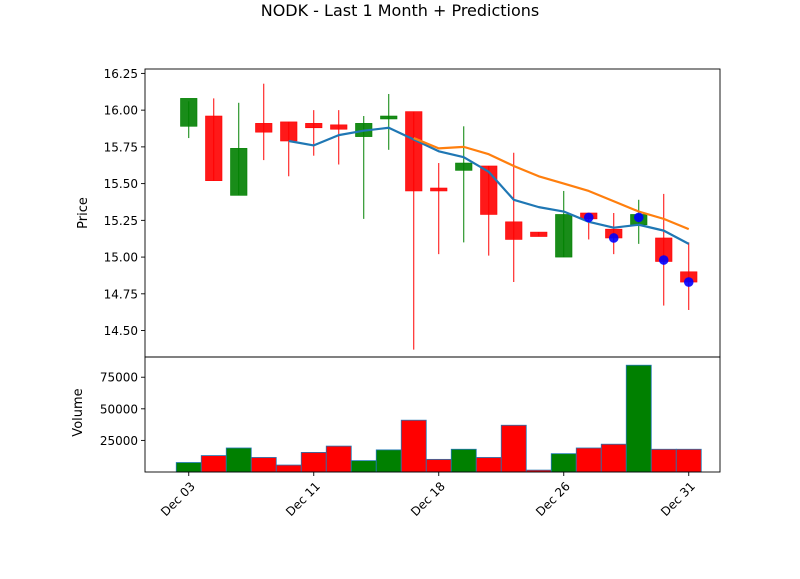  Describe the element at coordinates (121, 74) in the screenshot. I see `price-tick-label: 16.25` at that location.